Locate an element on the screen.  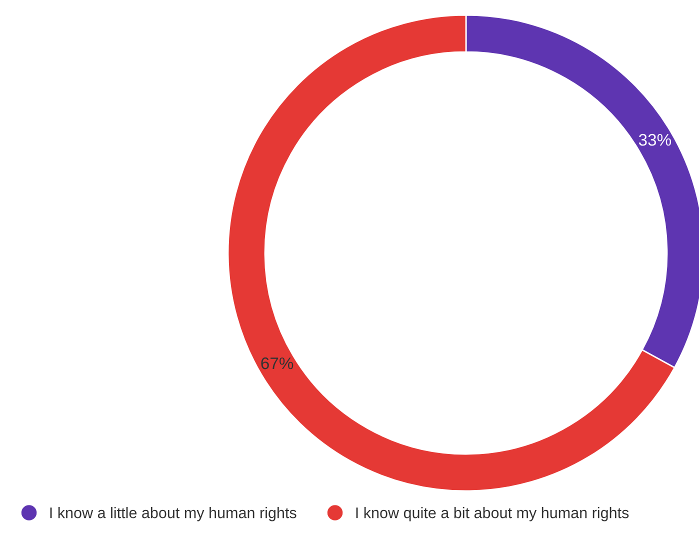
data-label: 67% is located at coordinates (277, 363).